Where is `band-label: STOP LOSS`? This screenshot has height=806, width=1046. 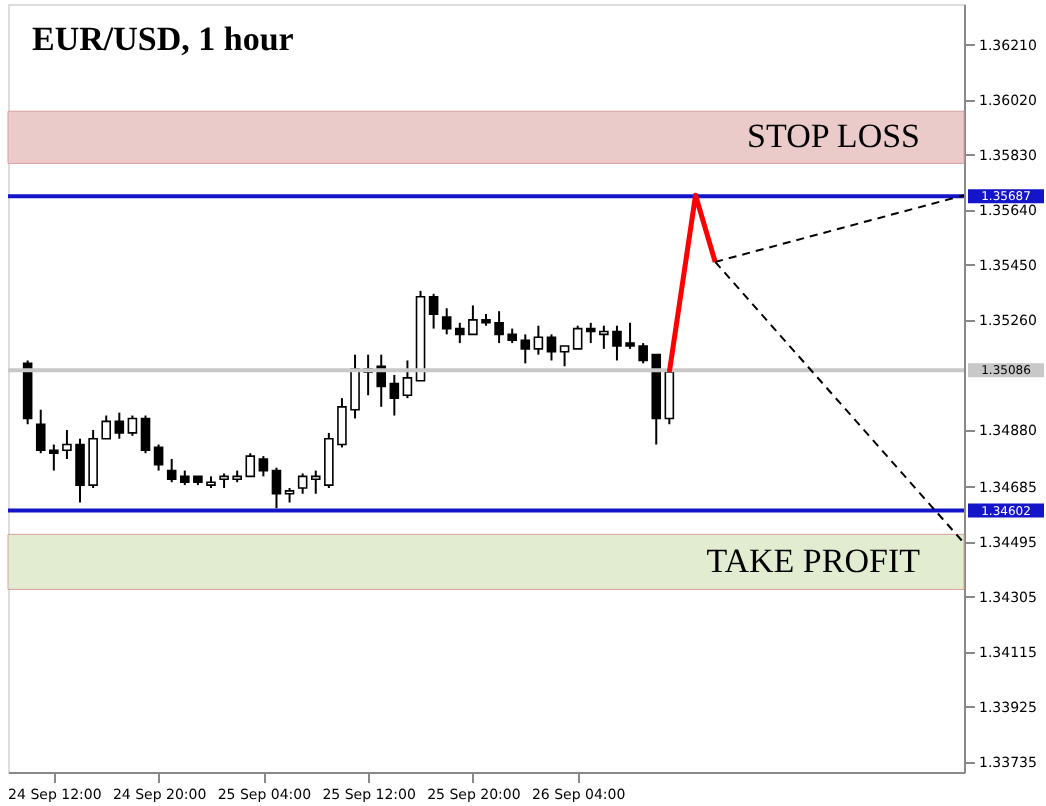 band-label: STOP LOSS is located at coordinates (833, 136).